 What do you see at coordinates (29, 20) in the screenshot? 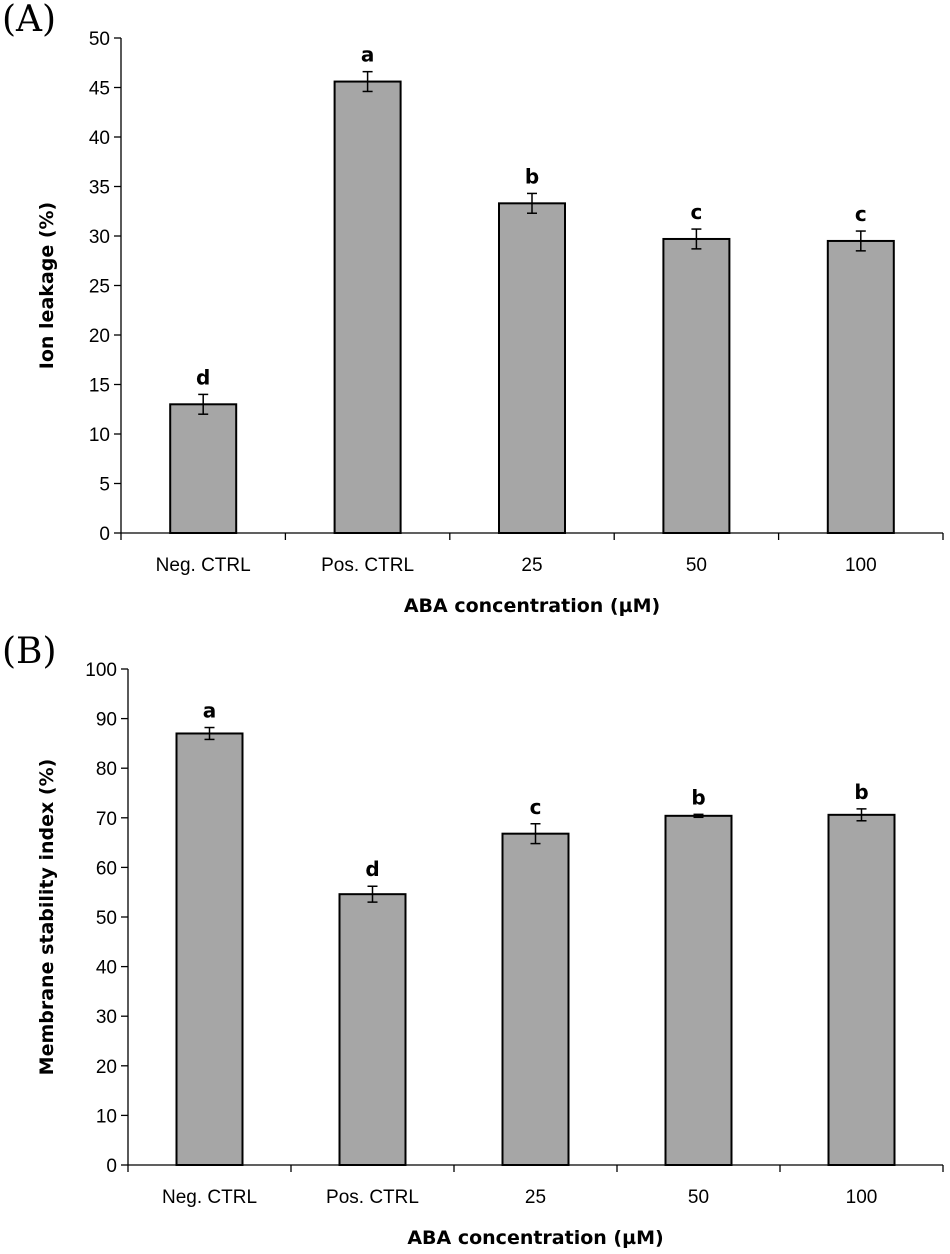
I see `panel-label-a: (A)` at bounding box center [29, 20].